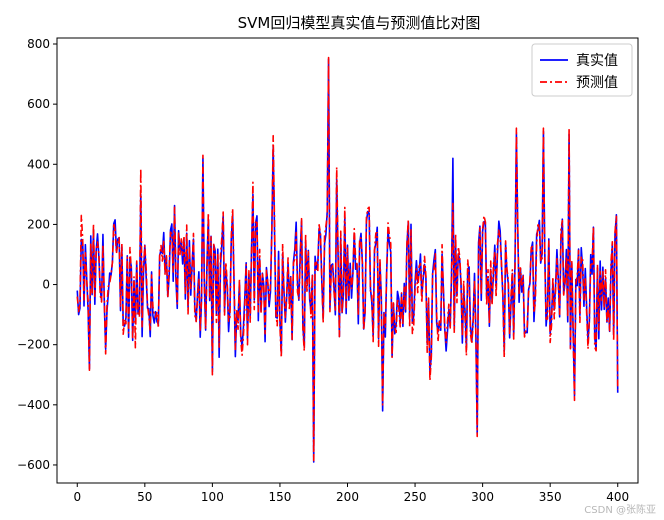 The width and height of the screenshot is (664, 520). Describe the element at coordinates (597, 61) in the screenshot. I see `legend-label: 真实值` at that location.